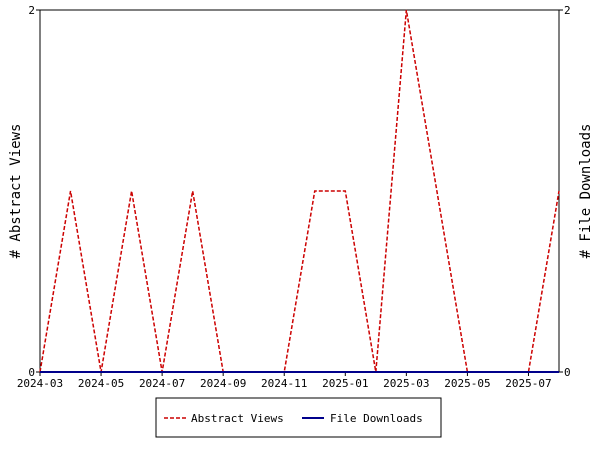  Describe the element at coordinates (565, 191) in the screenshot. I see `y-axis-right: 02` at that location.